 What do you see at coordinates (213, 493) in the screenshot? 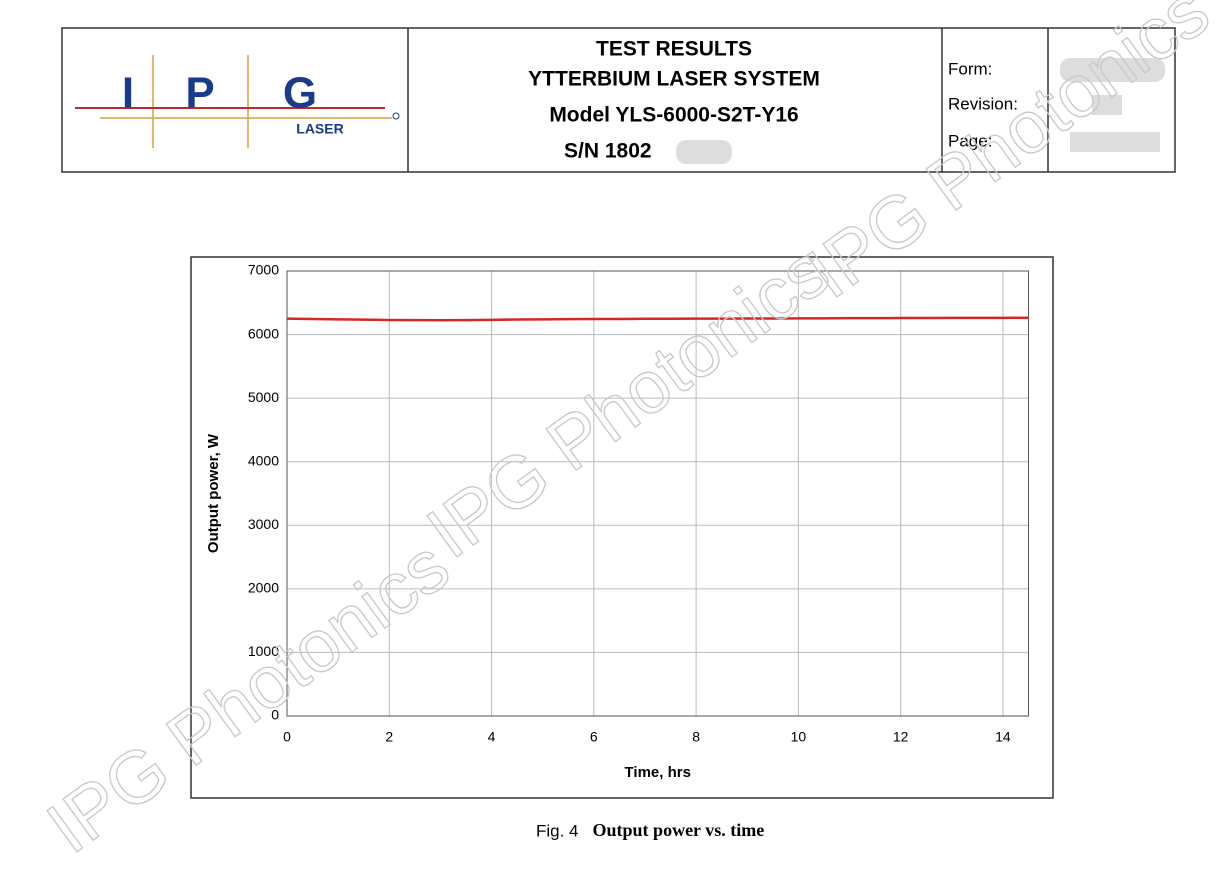
I see `y-axis-label: Output power, W` at bounding box center [213, 493].